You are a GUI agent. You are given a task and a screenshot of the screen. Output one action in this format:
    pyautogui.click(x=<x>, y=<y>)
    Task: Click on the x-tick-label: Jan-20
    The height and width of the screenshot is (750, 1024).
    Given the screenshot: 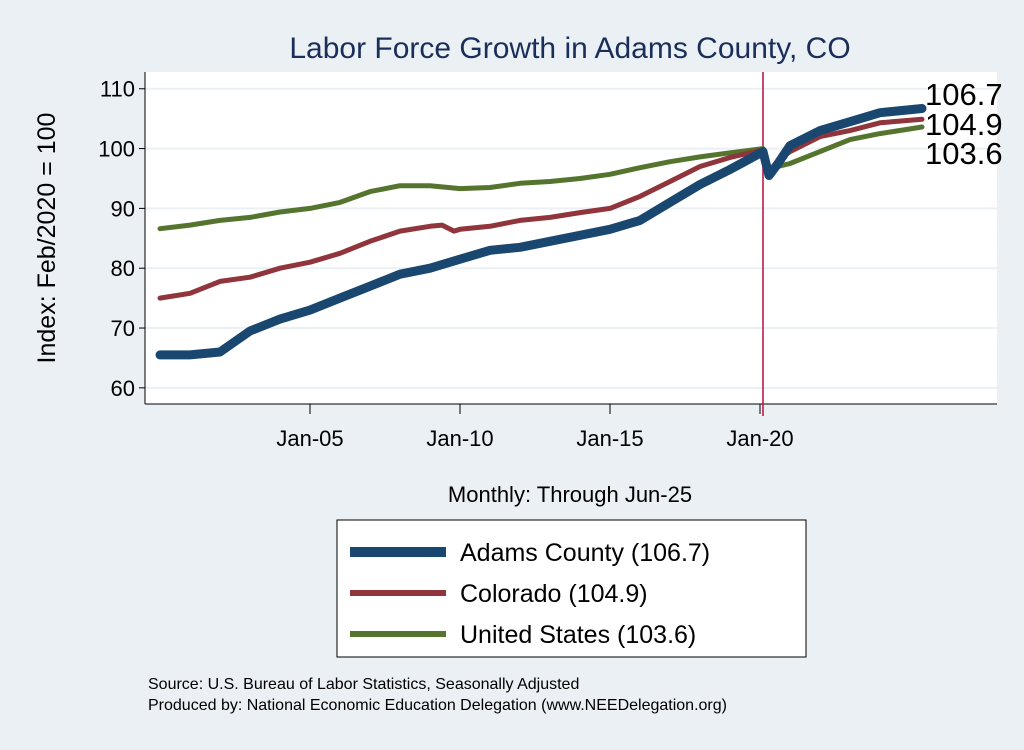 What is the action you would take?
    pyautogui.click(x=759, y=438)
    